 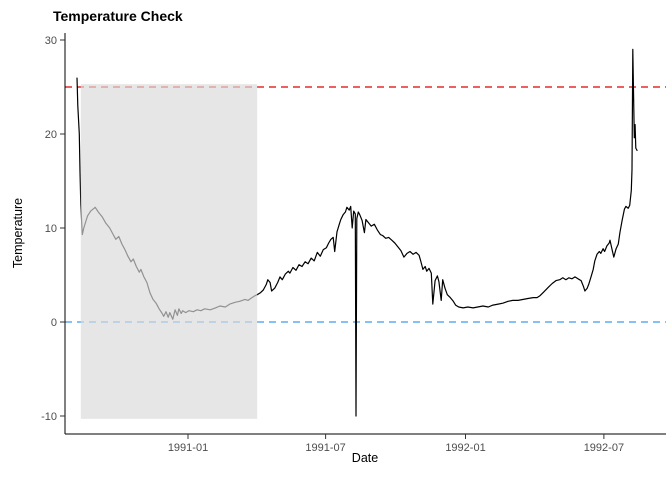 I want to click on x-tick-label: 1992-01, so click(x=465, y=448).